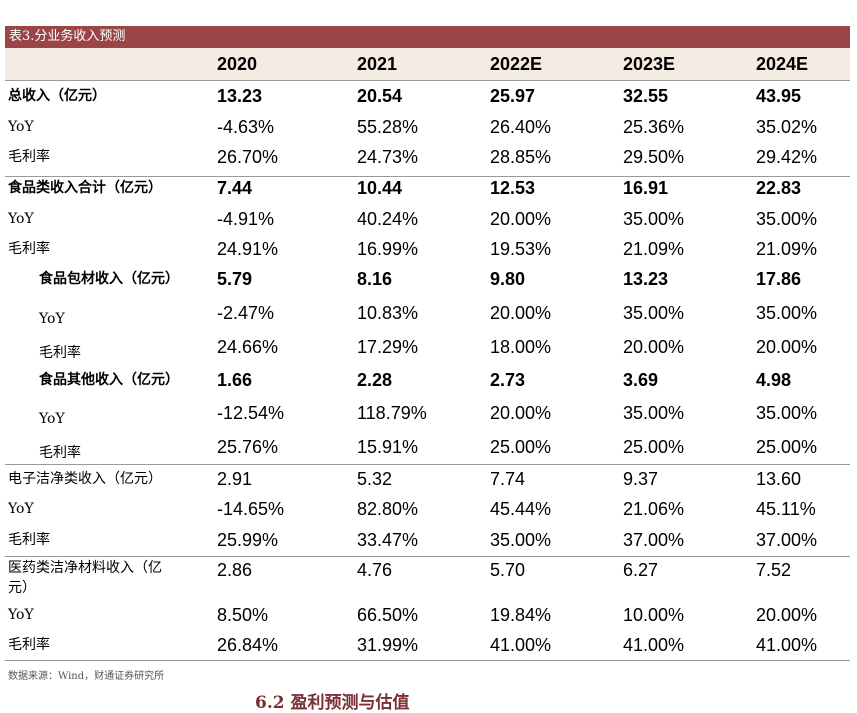 Image resolution: width=857 pixels, height=713 pixels. I want to click on table-cell: 22.83, so click(779, 188).